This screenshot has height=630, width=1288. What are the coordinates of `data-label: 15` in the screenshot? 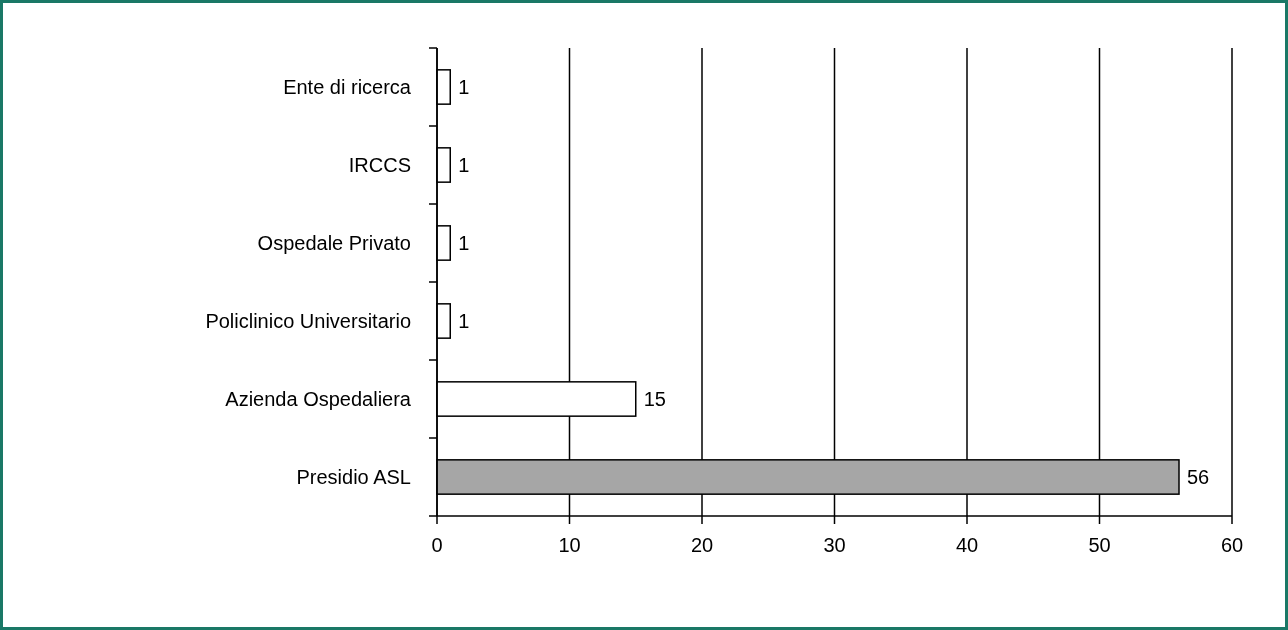 It's located at (654, 399).